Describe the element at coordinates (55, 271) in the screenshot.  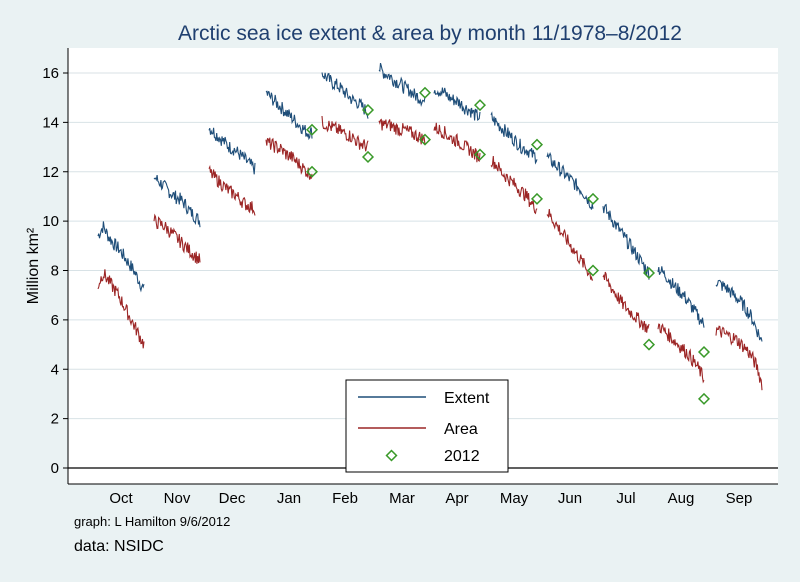
I see `y-tick-label: 8` at that location.